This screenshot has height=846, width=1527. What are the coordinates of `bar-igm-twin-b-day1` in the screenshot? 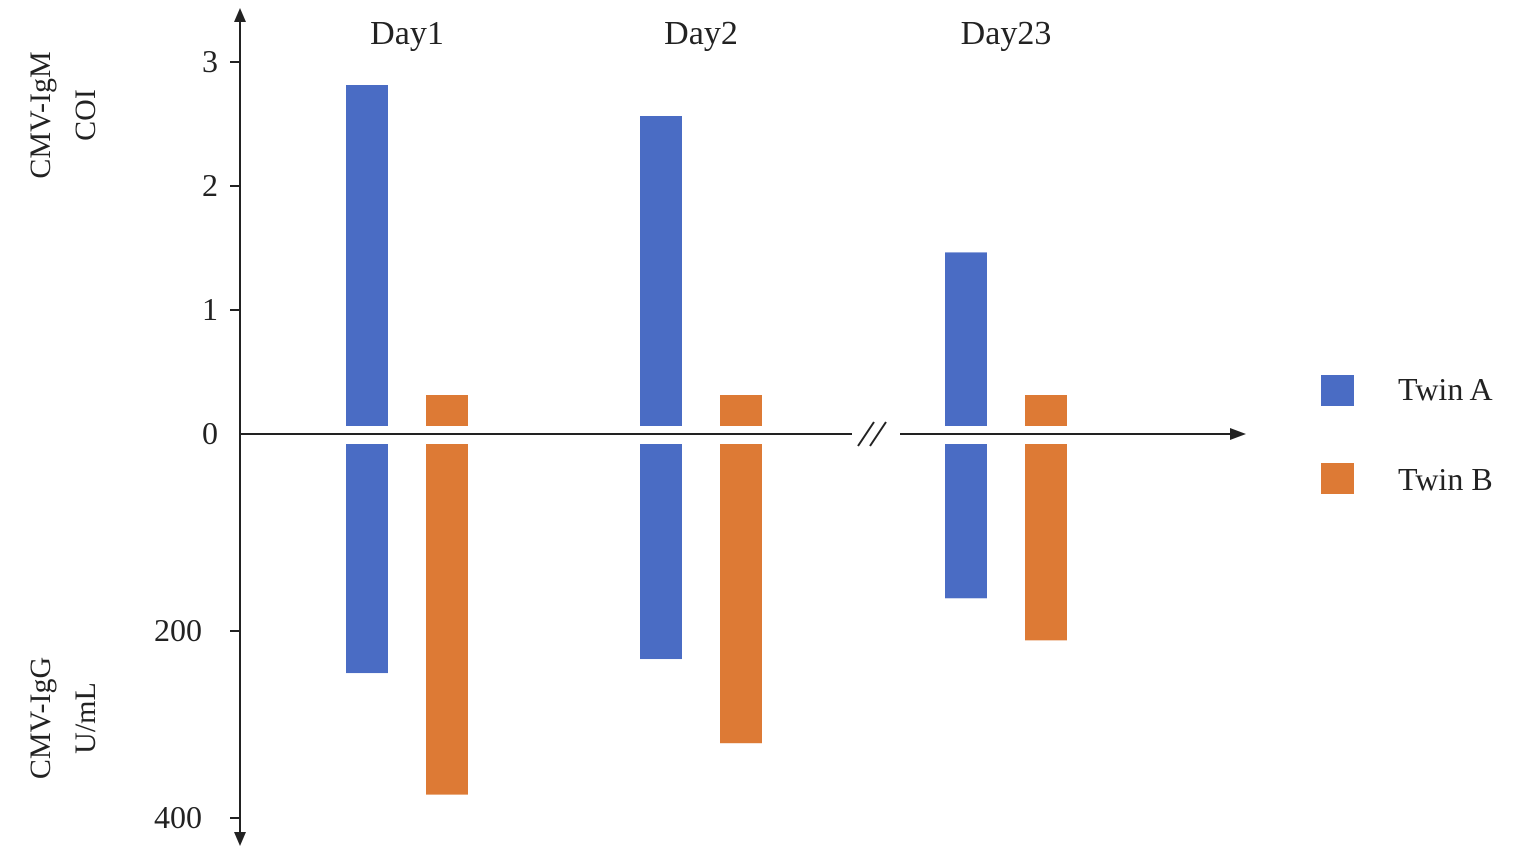 It's located at (447, 410).